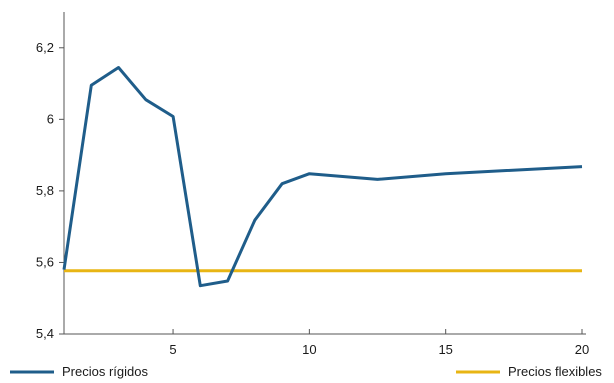 This screenshot has width=614, height=383. What do you see at coordinates (309, 349) in the screenshot?
I see `x-tick-label: 10` at bounding box center [309, 349].